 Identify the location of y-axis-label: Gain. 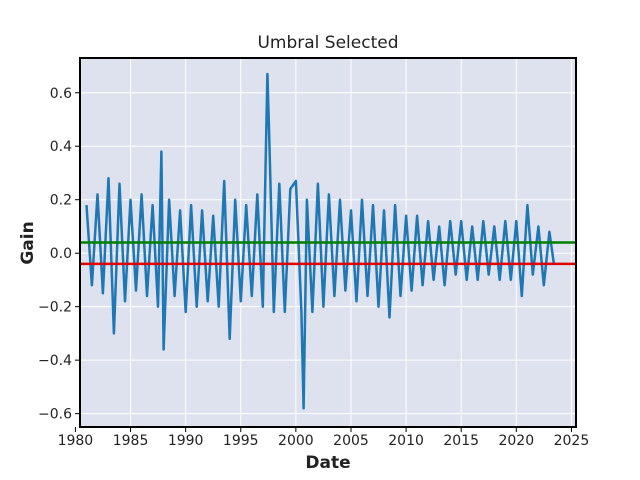
(28, 242).